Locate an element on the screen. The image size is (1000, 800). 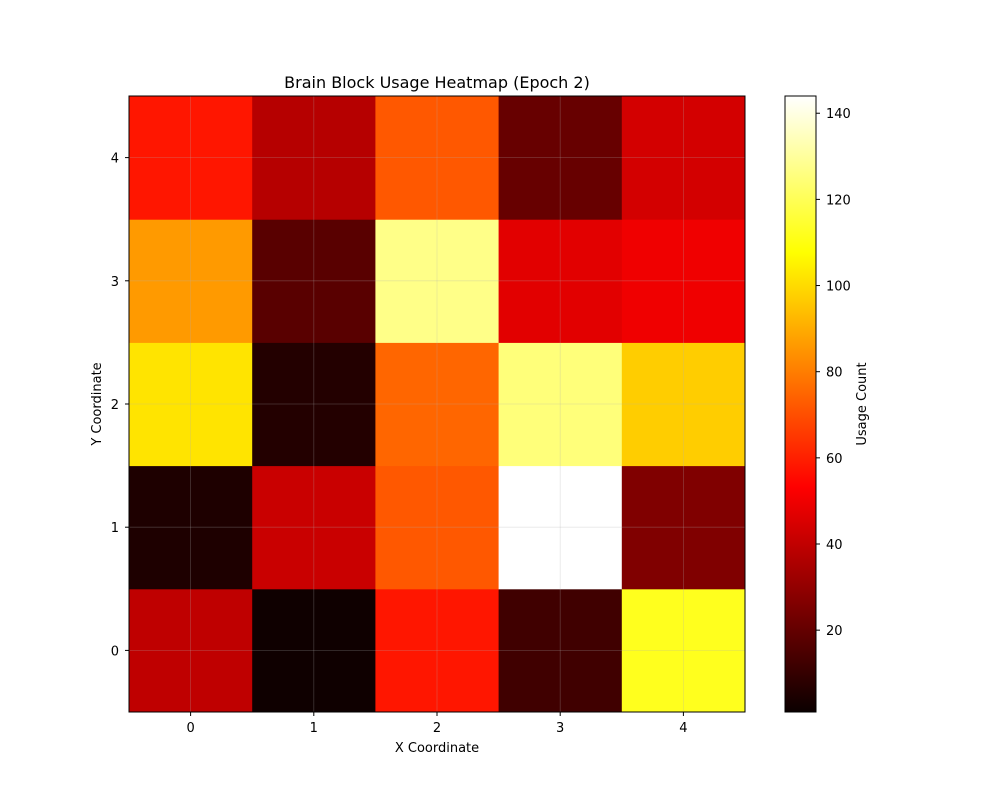
colorbar-tick-label: 140 is located at coordinates (838, 114).